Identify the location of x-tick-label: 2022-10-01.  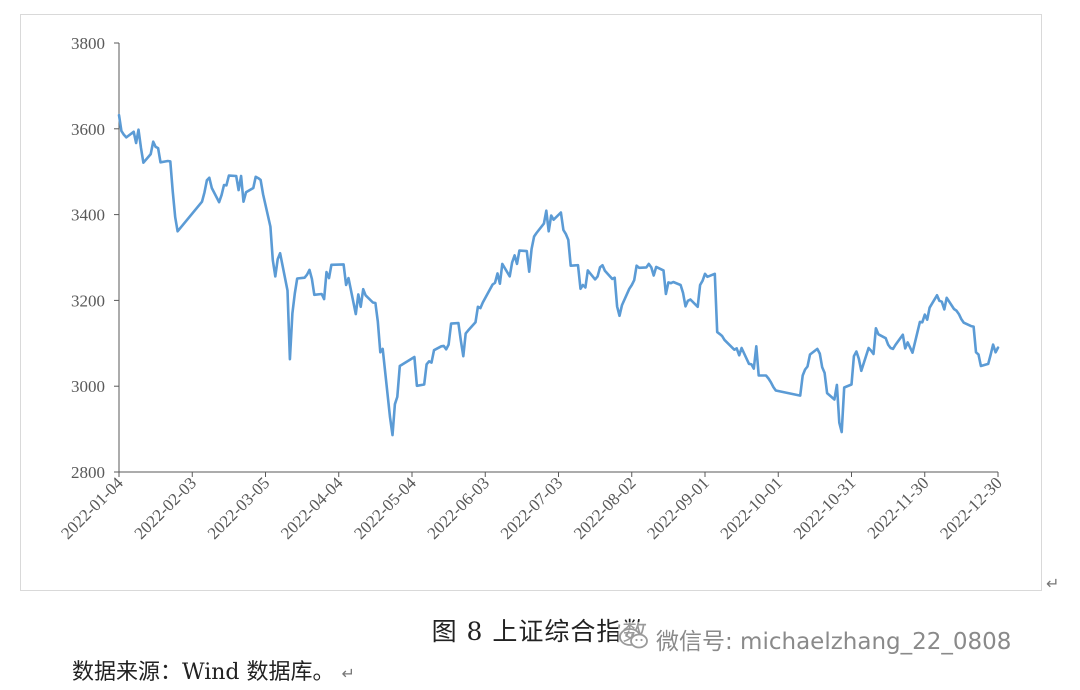
(752, 508).